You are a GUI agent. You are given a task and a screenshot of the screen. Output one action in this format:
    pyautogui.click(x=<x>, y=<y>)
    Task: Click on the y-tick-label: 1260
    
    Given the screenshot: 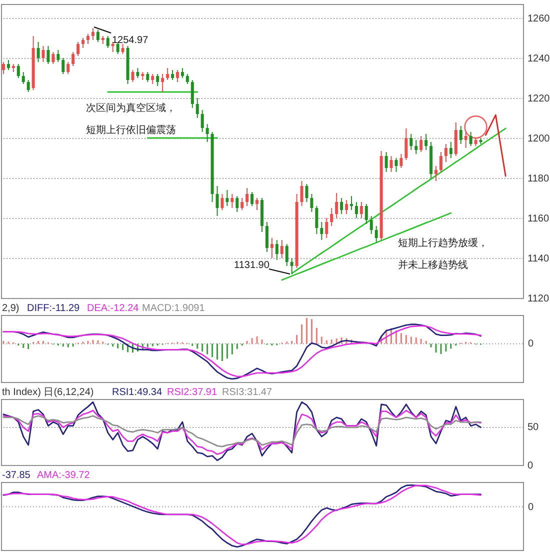 What is the action you would take?
    pyautogui.click(x=539, y=19)
    